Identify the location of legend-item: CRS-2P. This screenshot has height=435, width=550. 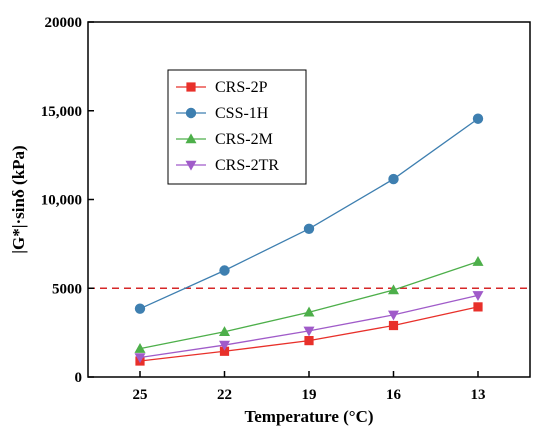
(222, 87).